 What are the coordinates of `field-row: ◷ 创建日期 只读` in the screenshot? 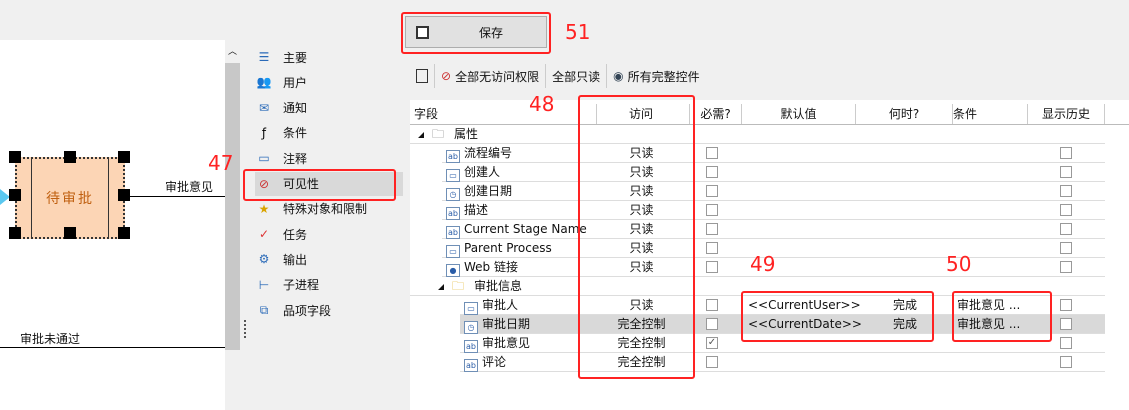 It's located at (773, 191).